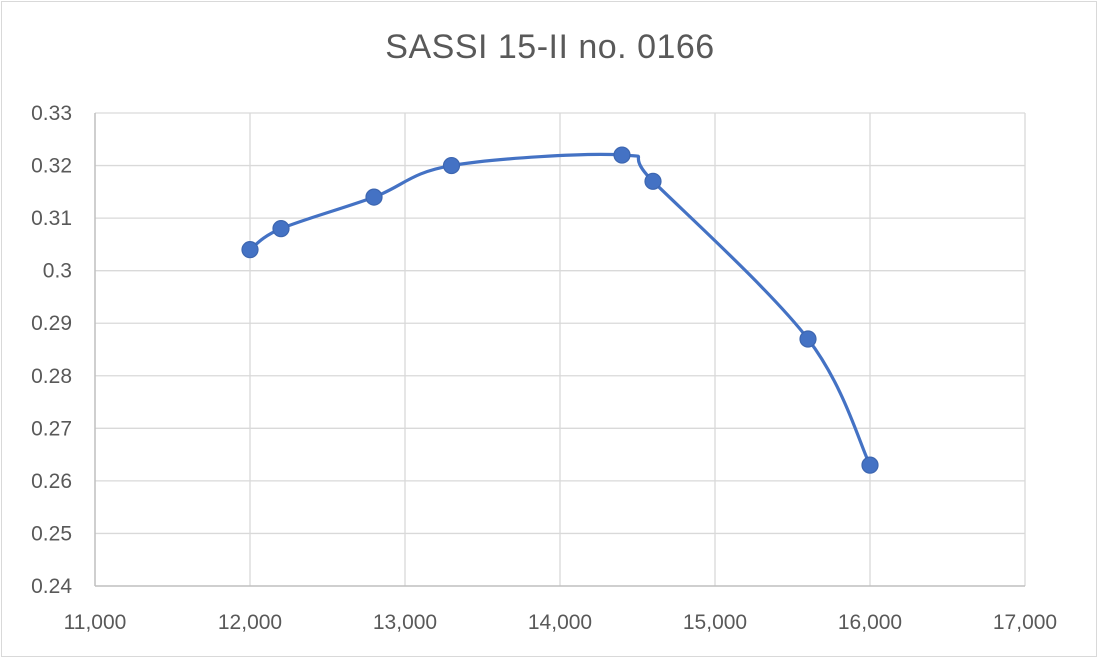 The width and height of the screenshot is (1100, 660). I want to click on y-tick-label: 0.3, so click(57, 271).